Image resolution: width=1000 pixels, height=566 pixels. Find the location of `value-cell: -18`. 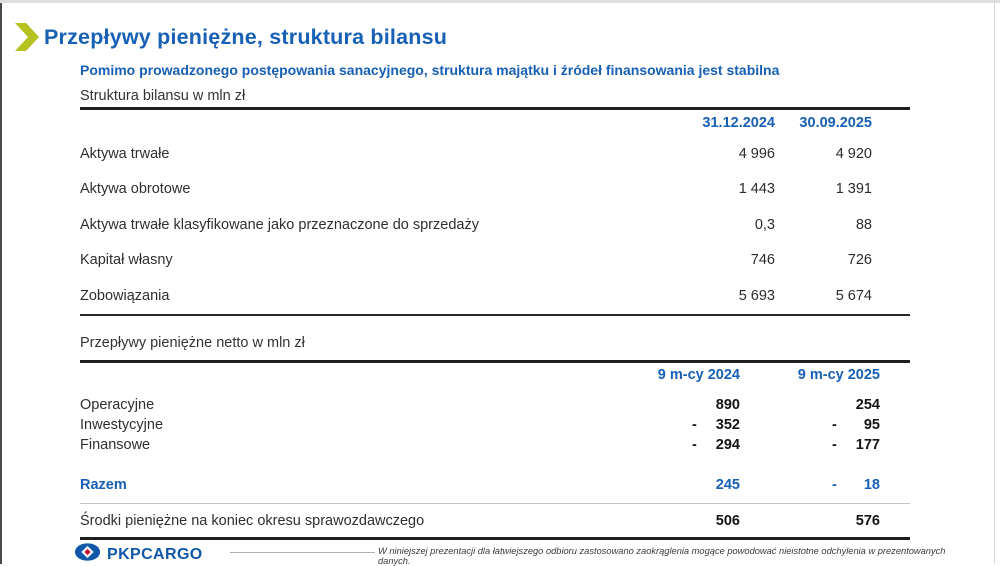

value-cell: -18 is located at coordinates (856, 485).